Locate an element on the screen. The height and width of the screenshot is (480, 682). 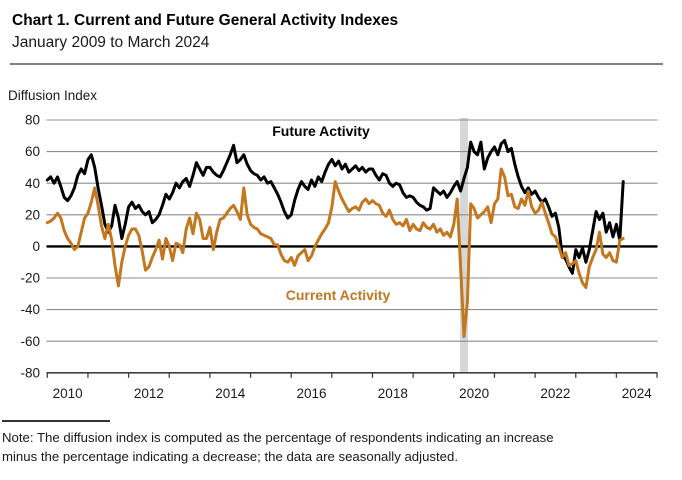
x-tick-label: 2012 is located at coordinates (149, 393).